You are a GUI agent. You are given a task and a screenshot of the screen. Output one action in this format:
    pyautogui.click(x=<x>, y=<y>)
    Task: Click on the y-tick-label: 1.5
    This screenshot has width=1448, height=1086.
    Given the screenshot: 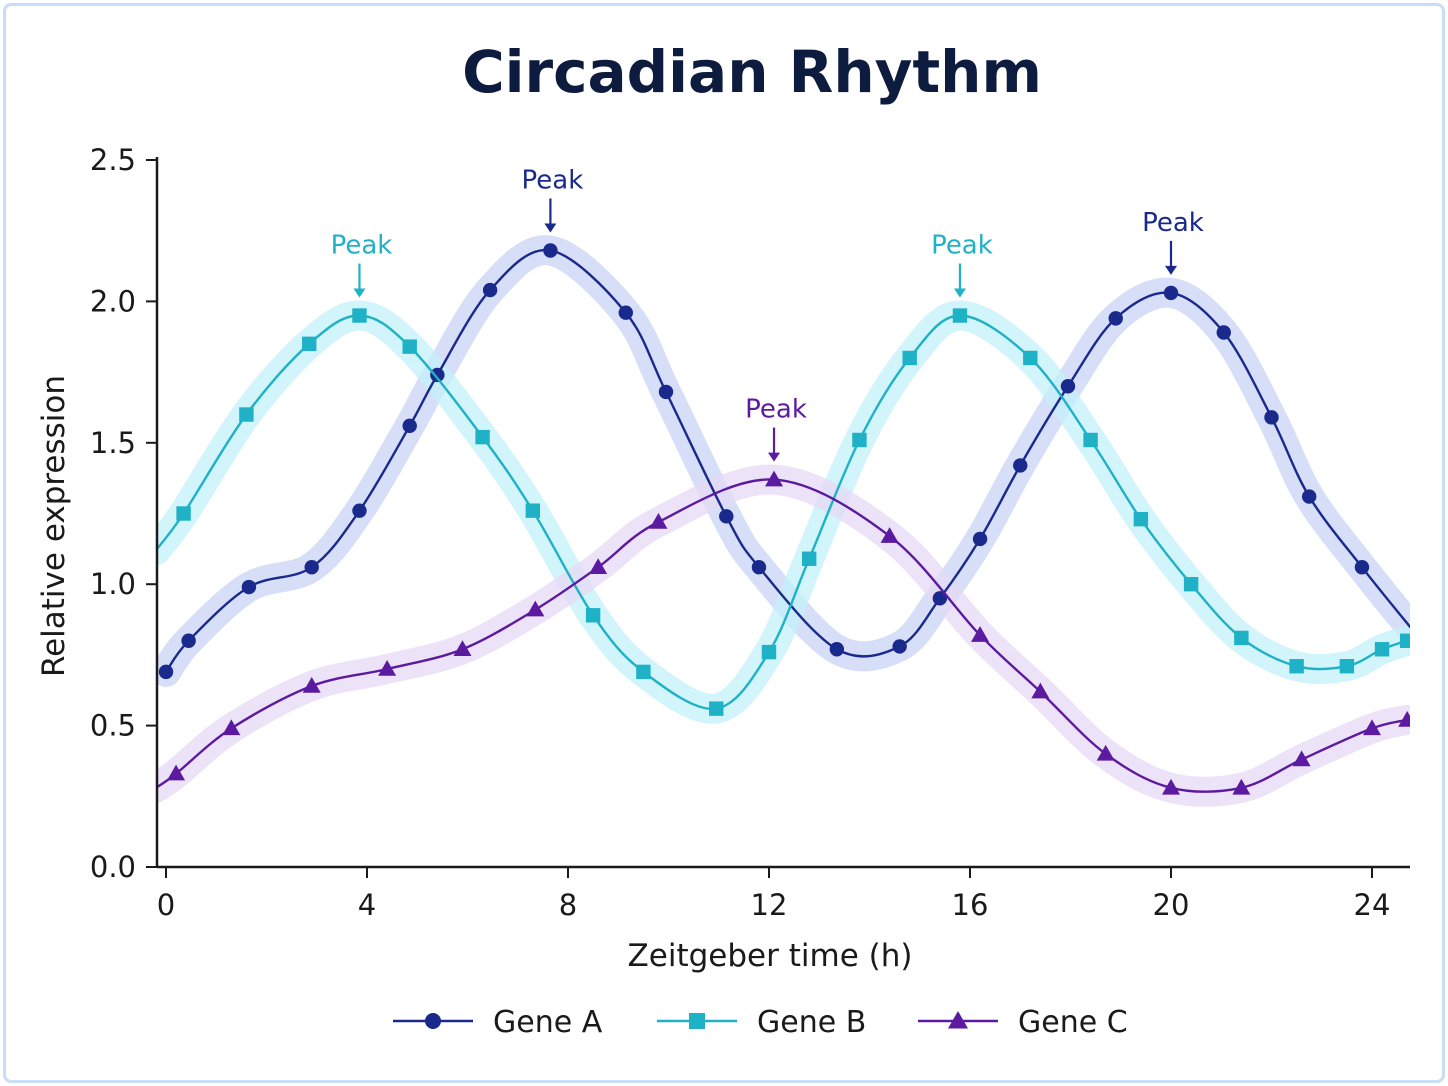 What is the action you would take?
    pyautogui.click(x=113, y=443)
    